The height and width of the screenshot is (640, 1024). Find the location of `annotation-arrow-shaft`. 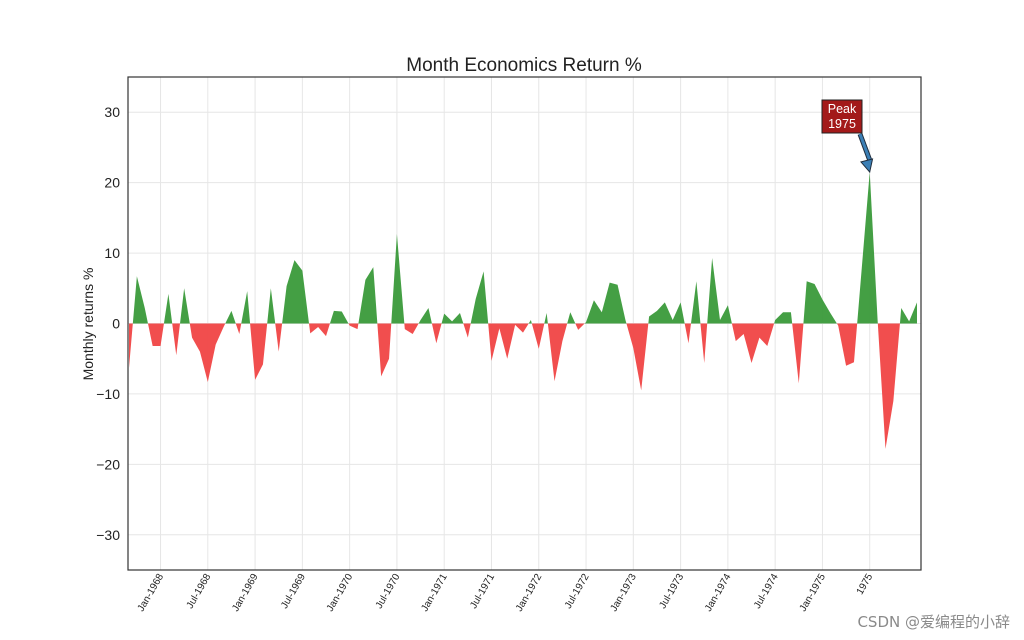

annotation-arrow-shaft is located at coordinates (865, 147).